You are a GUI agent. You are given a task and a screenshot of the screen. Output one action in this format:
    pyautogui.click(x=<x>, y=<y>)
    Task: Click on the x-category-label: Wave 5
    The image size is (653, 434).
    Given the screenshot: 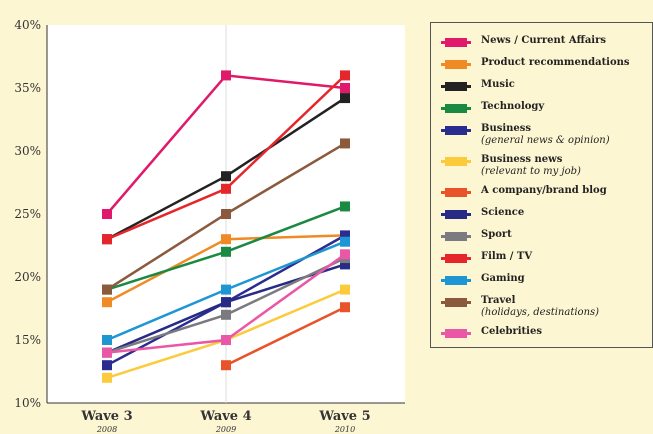 What is the action you would take?
    pyautogui.click(x=344, y=416)
    